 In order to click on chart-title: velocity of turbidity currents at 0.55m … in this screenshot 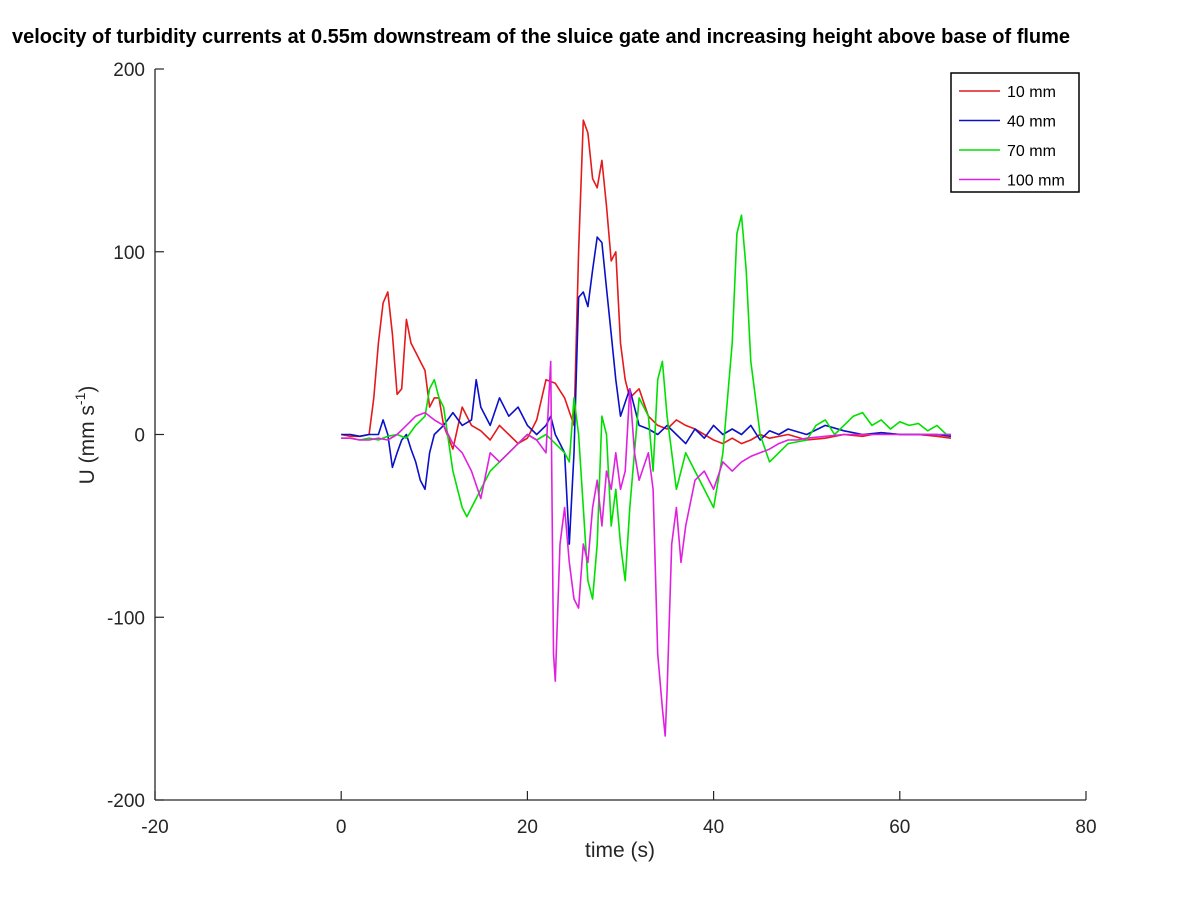, I will do `click(541, 37)`.